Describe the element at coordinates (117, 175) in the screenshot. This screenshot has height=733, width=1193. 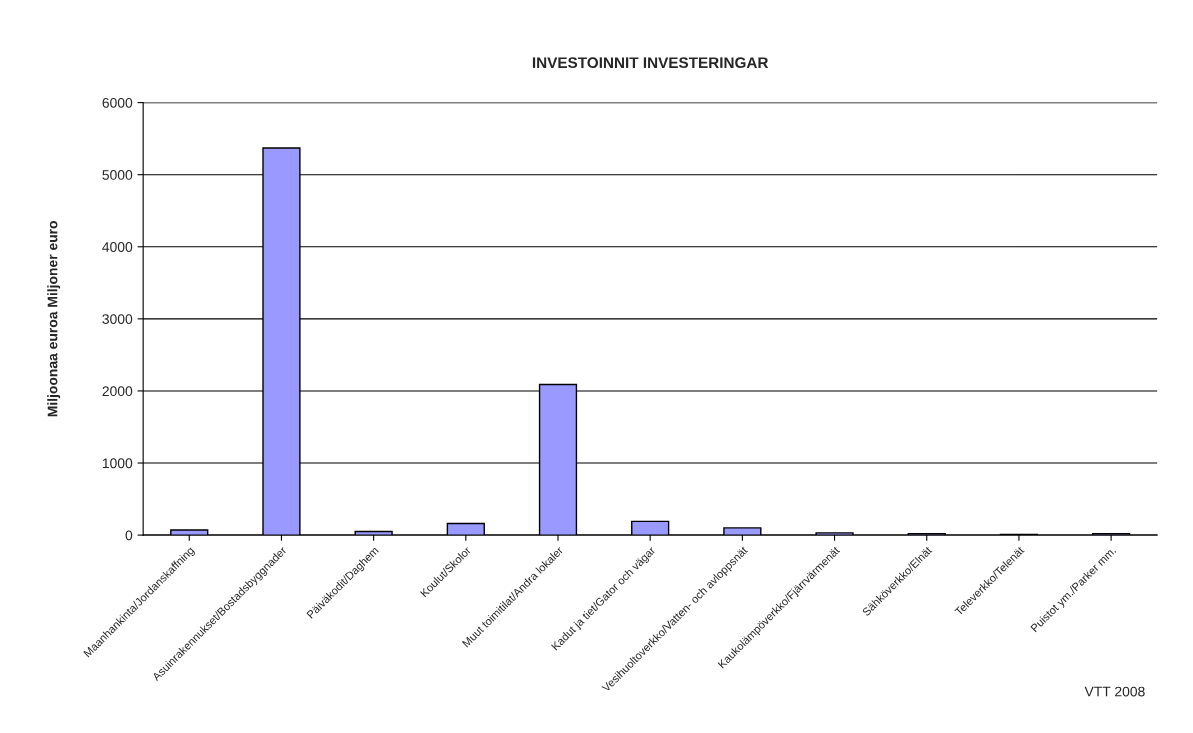
I see `y-tick-label: 5000` at that location.